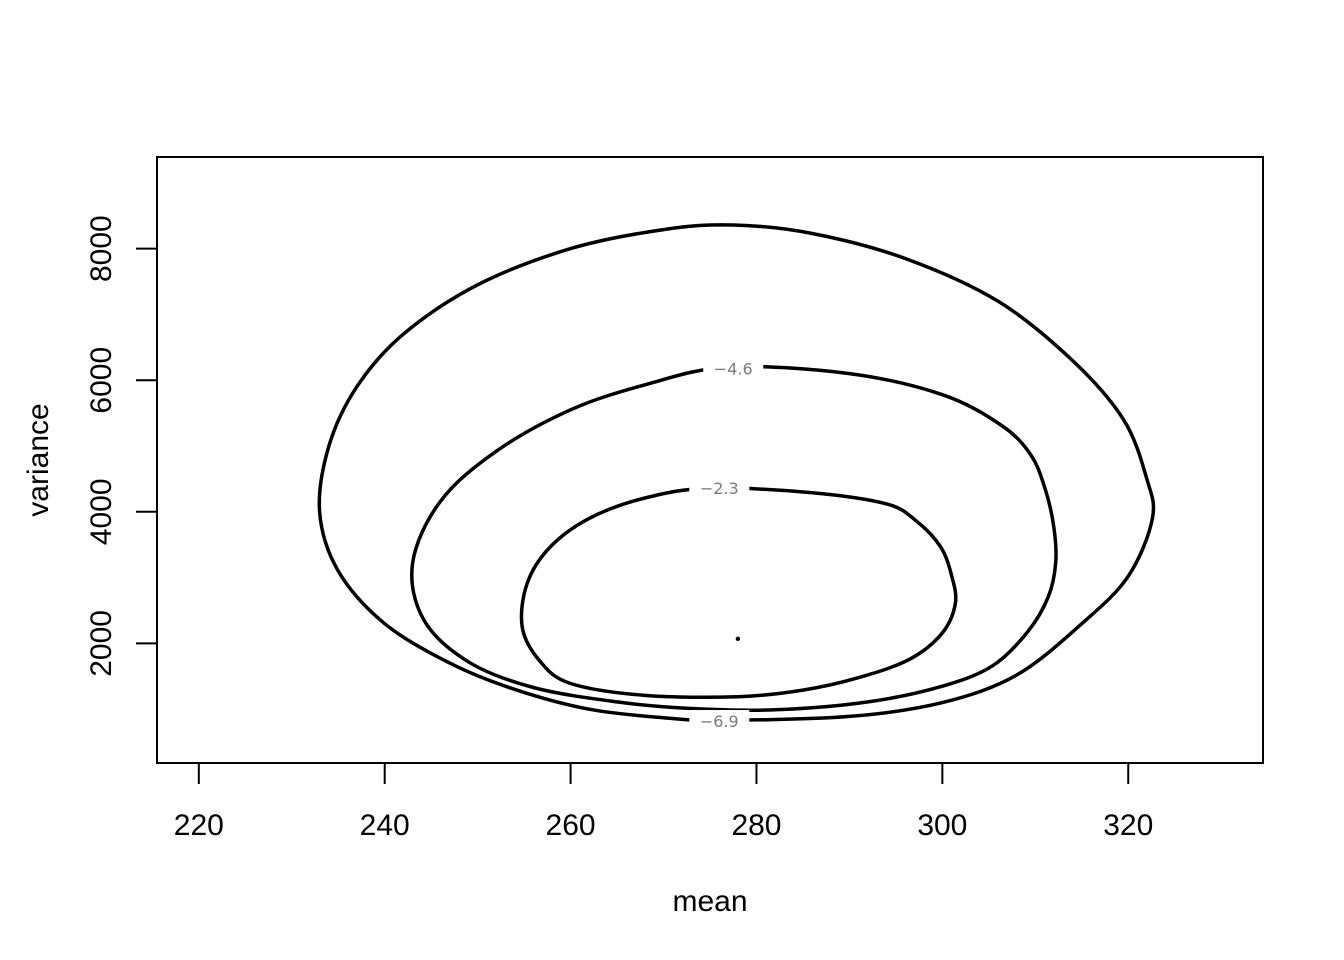  Describe the element at coordinates (101, 643) in the screenshot. I see `y-tick-label: 2000` at that location.